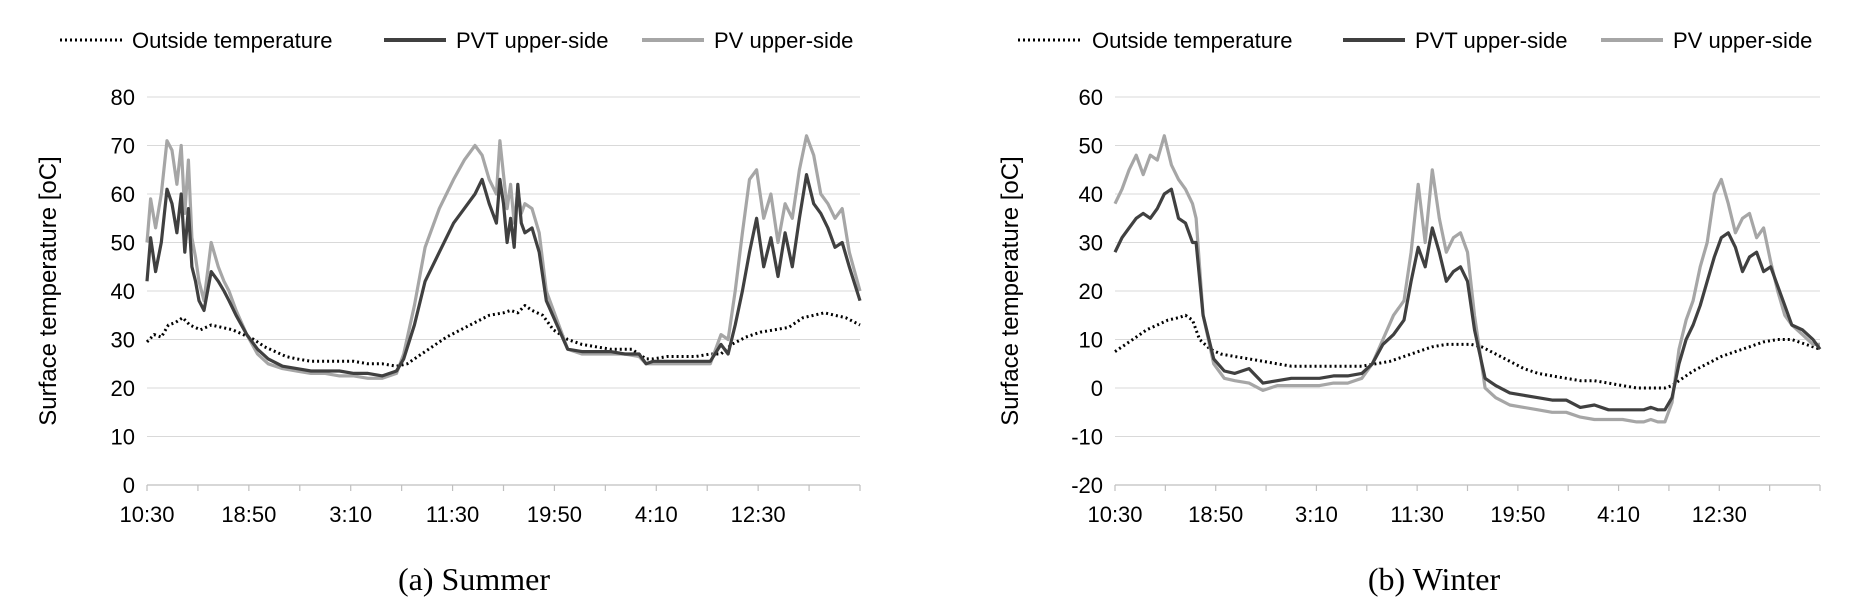  Describe the element at coordinates (123, 146) in the screenshot. I see `y-tick-label: 70` at that location.